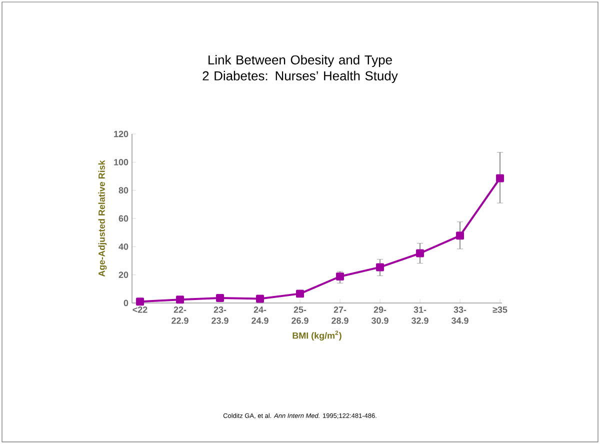  I want to click on y-tick-label: 80, so click(123, 190).